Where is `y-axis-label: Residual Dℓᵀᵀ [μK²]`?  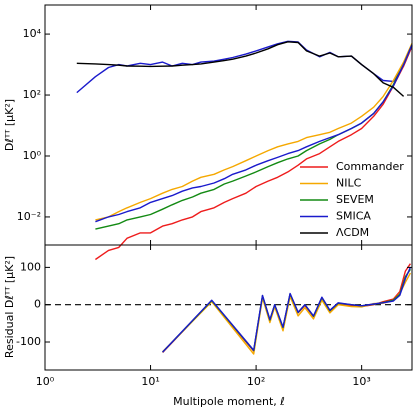
y-axis-label: Residual Dℓᵀᵀ [μK²] is located at coordinates (9, 307).